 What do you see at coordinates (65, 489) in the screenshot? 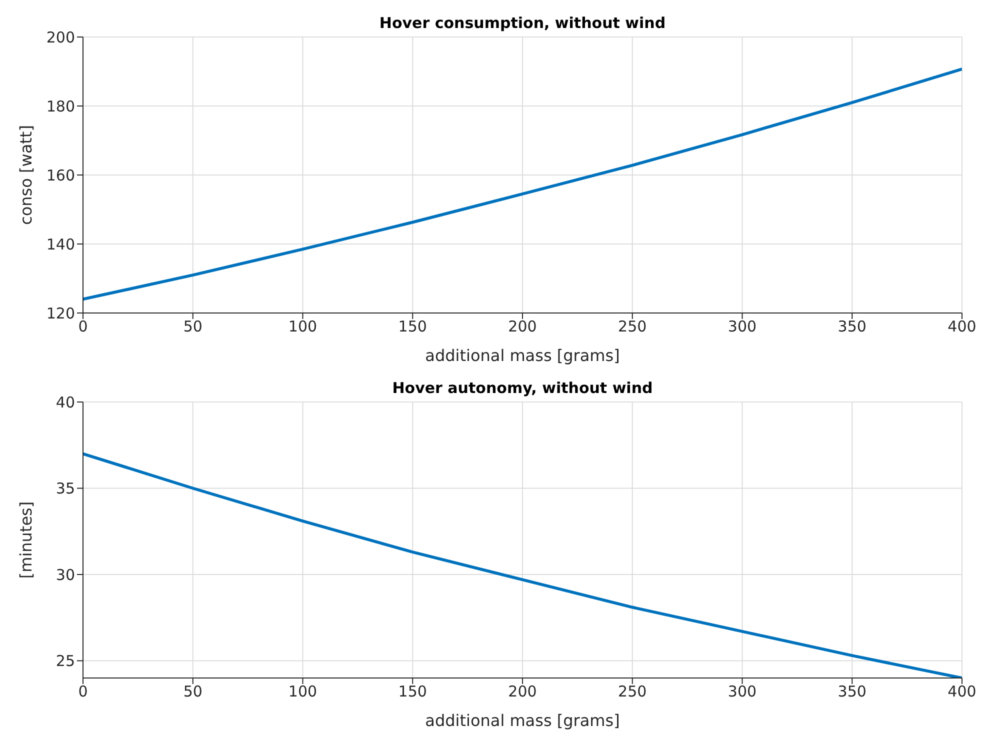
I see `y-tick-label: 35` at bounding box center [65, 489].